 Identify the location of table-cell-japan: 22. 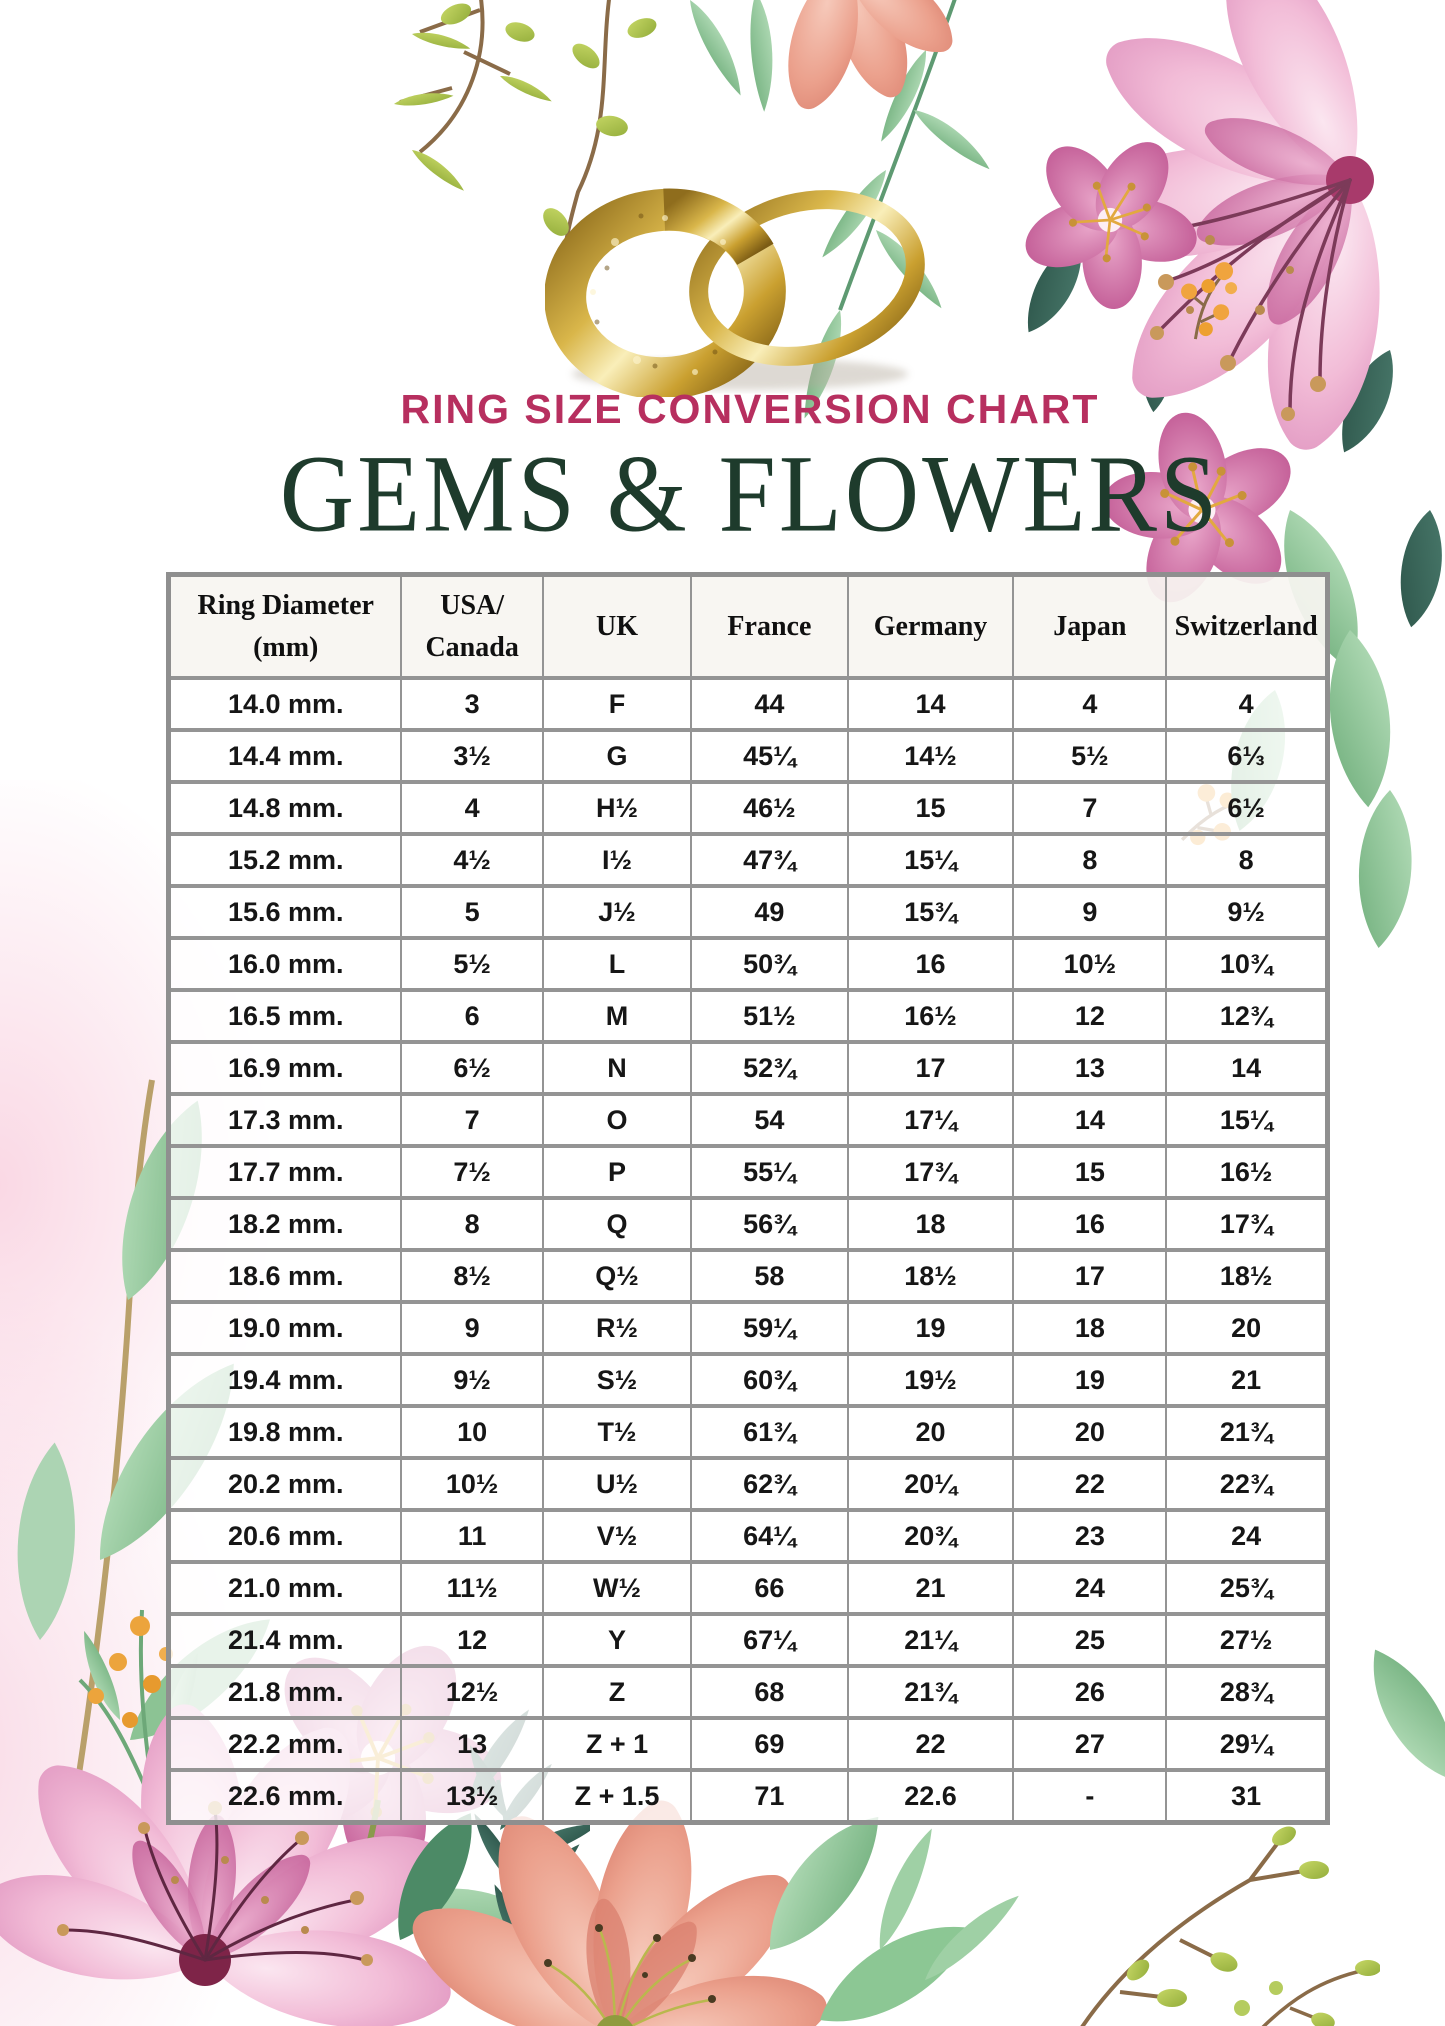
(1090, 1484).